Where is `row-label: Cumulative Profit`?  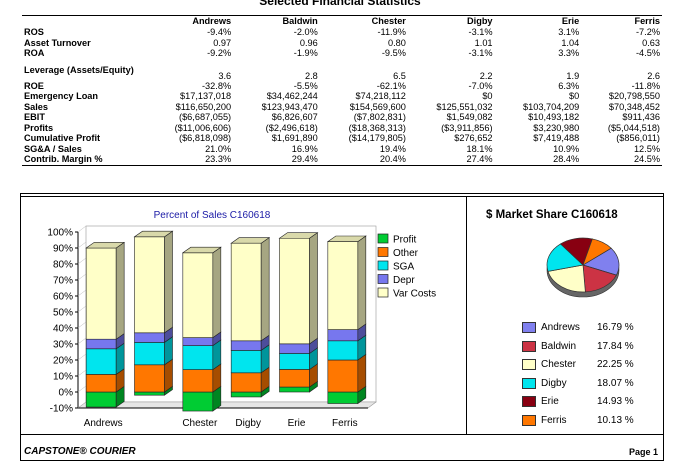
row-label: Cumulative Profit is located at coordinates (62, 138).